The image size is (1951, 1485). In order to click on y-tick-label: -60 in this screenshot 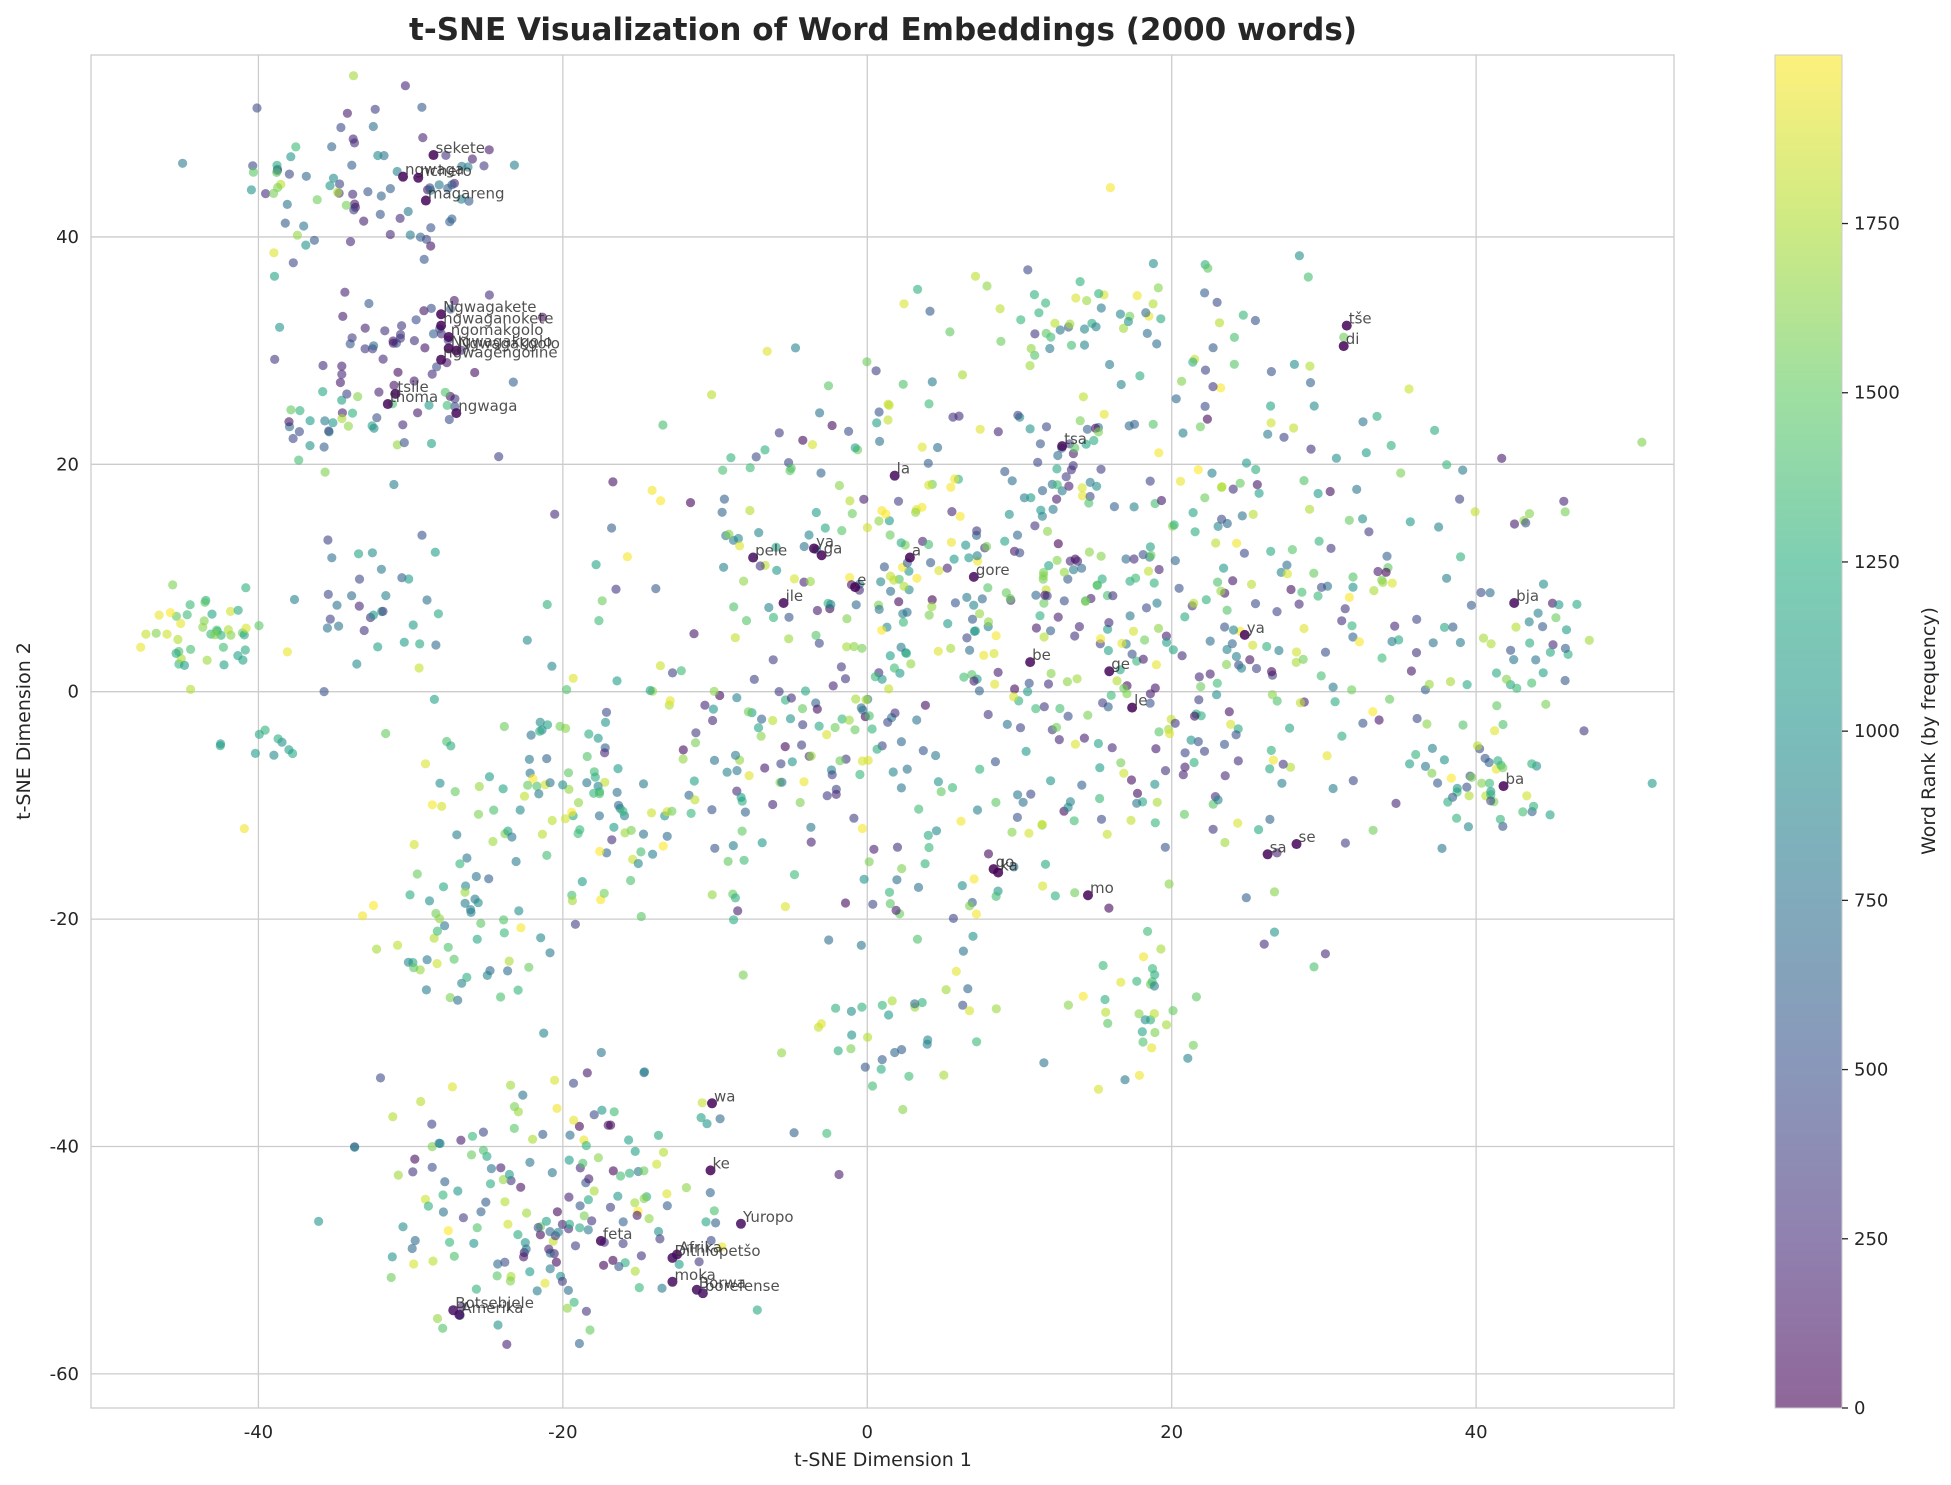, I will do `click(64, 1374)`.